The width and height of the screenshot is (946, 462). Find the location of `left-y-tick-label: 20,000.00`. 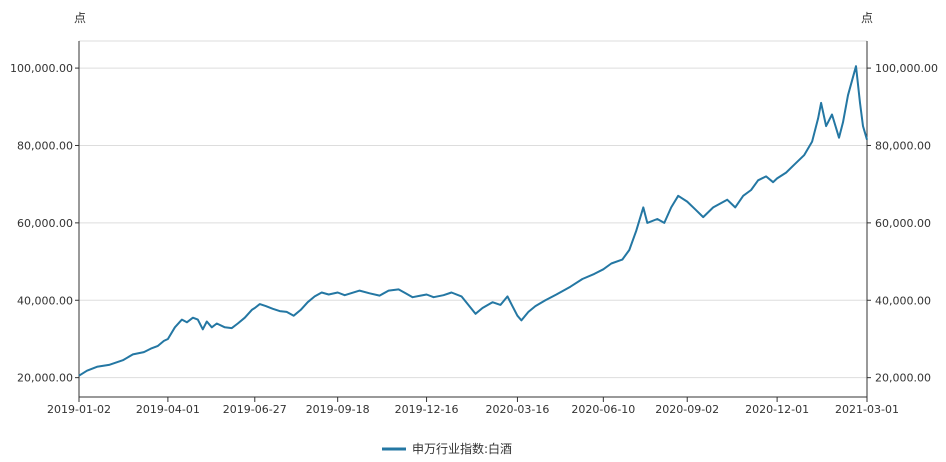

left-y-tick-label: 20,000.00 is located at coordinates (45, 378).